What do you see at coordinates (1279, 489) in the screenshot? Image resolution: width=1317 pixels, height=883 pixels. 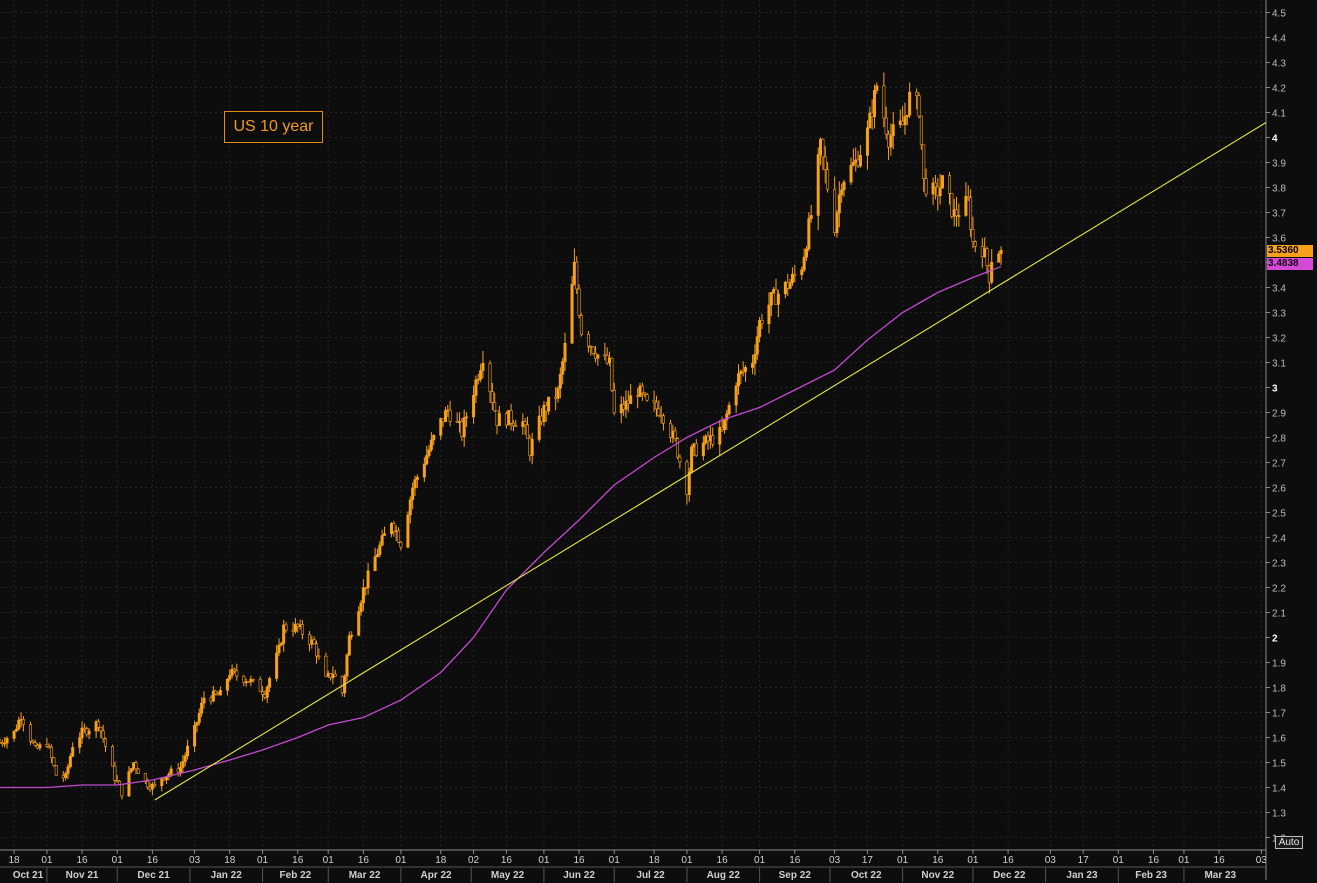 I see `y-tick-label: 2.6` at bounding box center [1279, 489].